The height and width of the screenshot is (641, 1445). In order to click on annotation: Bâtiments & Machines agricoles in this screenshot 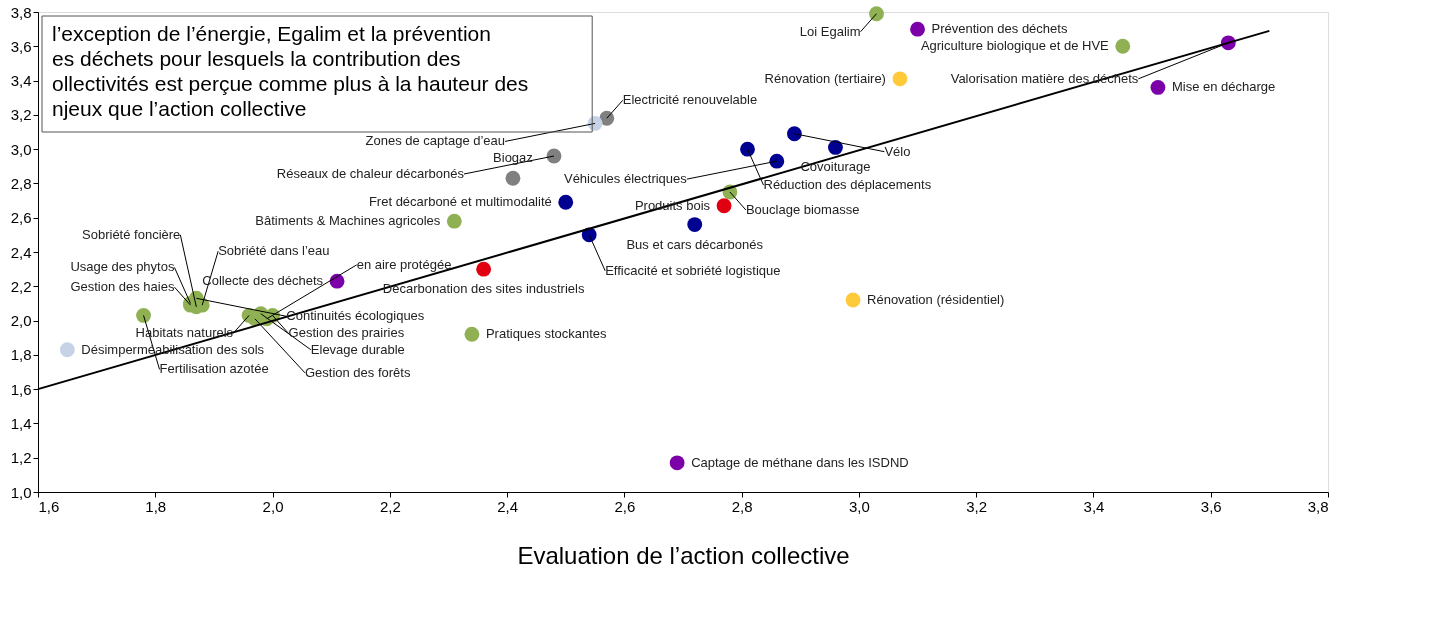, I will do `click(348, 221)`.